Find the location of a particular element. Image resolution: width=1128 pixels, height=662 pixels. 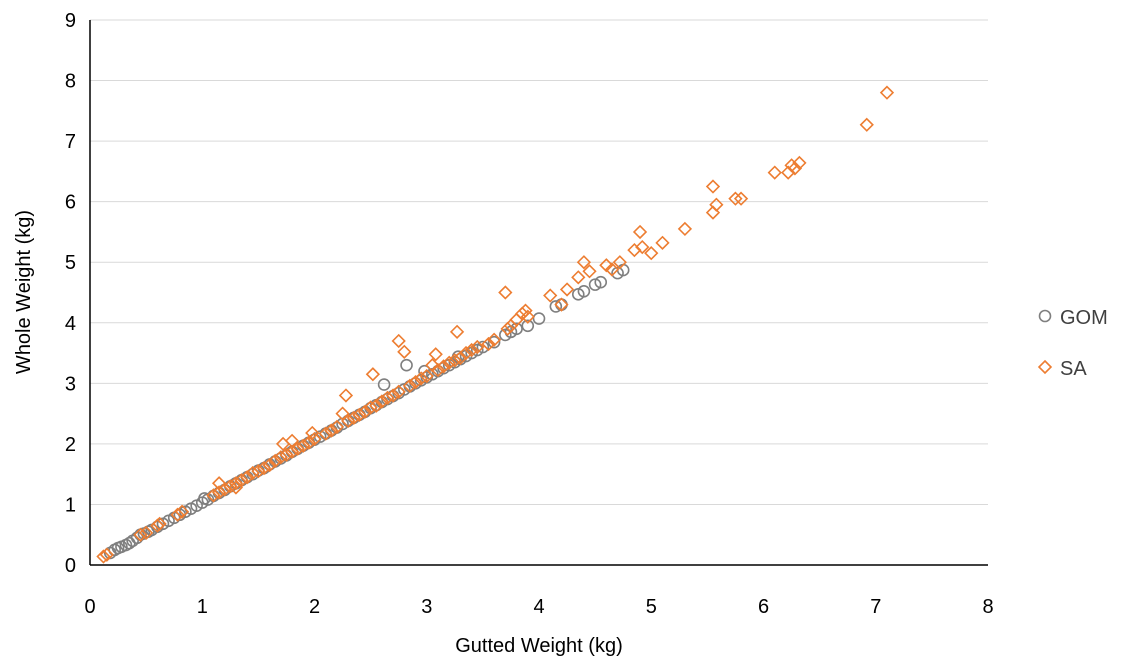

x-axis-title: Gutted Weight (kg) is located at coordinates (538, 646).